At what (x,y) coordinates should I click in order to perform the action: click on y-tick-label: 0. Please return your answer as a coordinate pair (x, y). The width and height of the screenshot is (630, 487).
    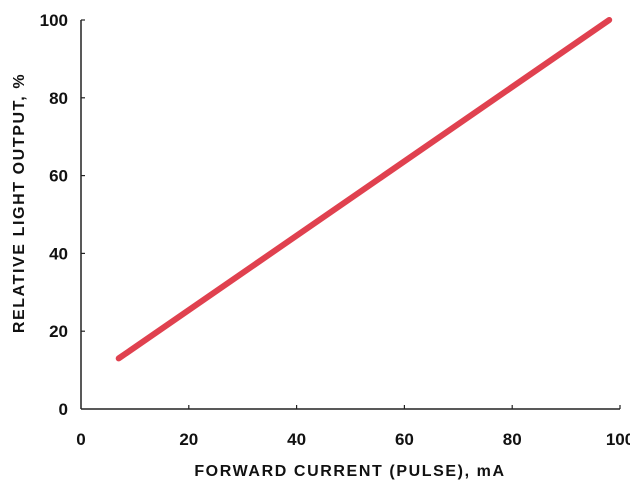
    Looking at the image, I should click on (63, 409).